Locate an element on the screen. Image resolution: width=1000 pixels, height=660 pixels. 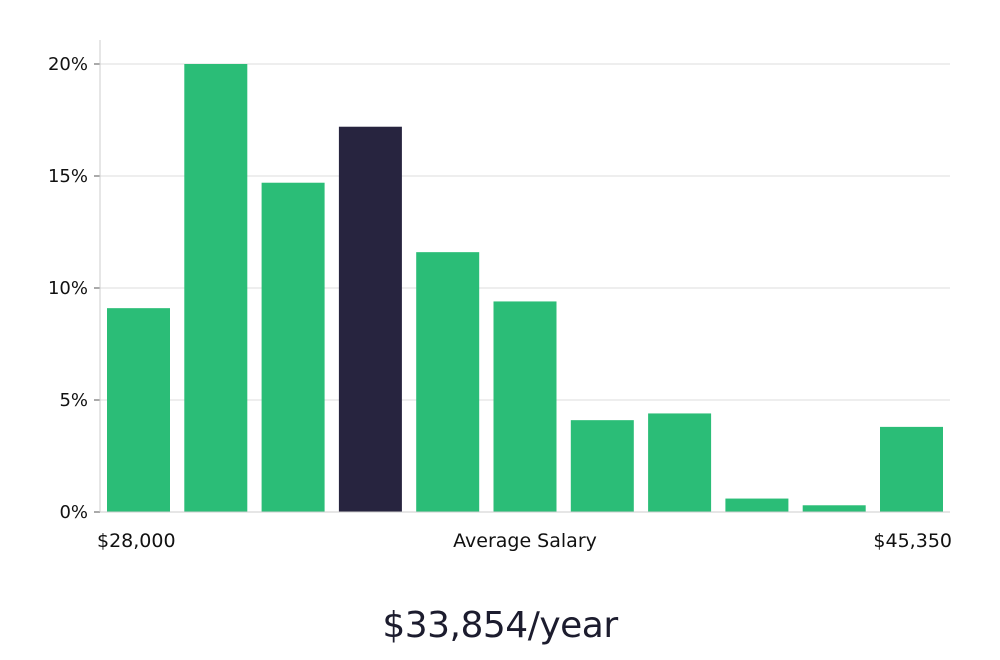
y-axis-ticks: 0% 5% 10% 15% 20% is located at coordinates (74, 288).